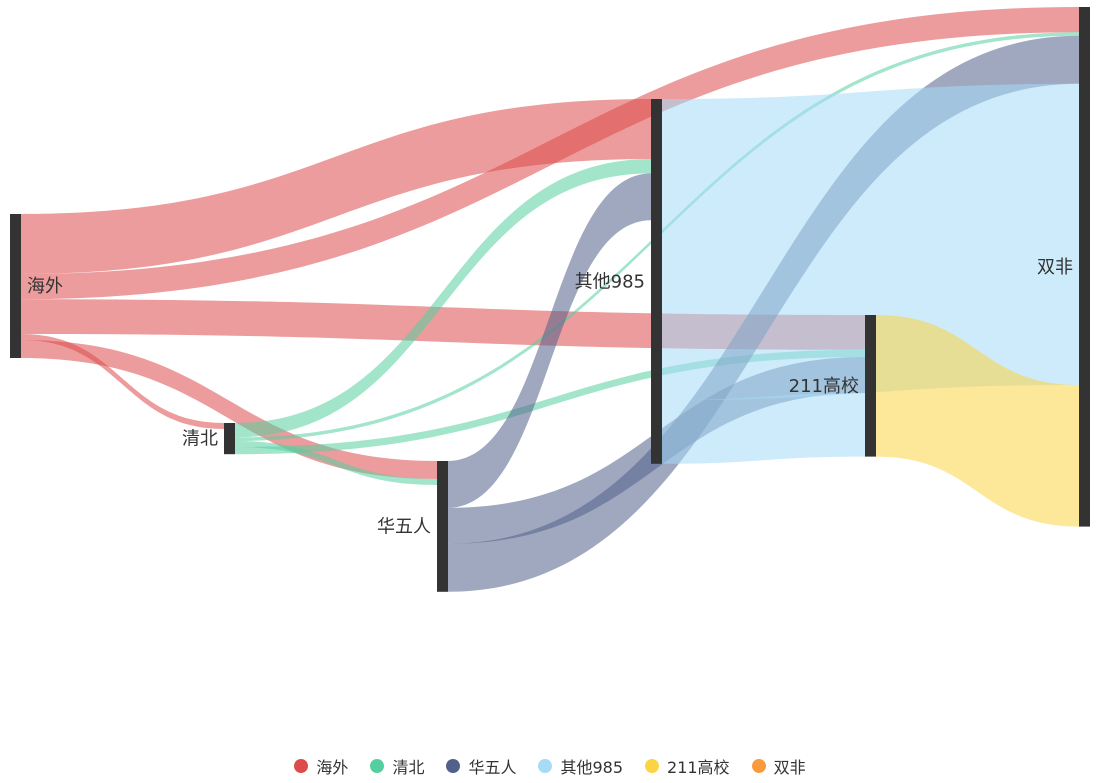 The image size is (1100, 783). What do you see at coordinates (698, 767) in the screenshot?
I see `legend-label: 211高校` at bounding box center [698, 767].